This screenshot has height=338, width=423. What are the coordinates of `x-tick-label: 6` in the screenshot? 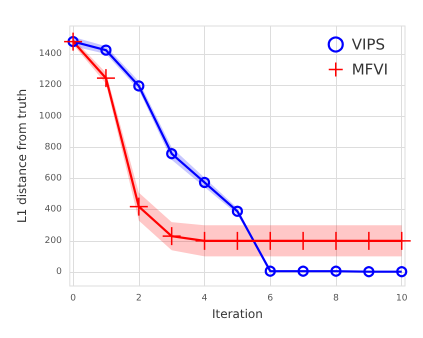 It's located at (270, 299).